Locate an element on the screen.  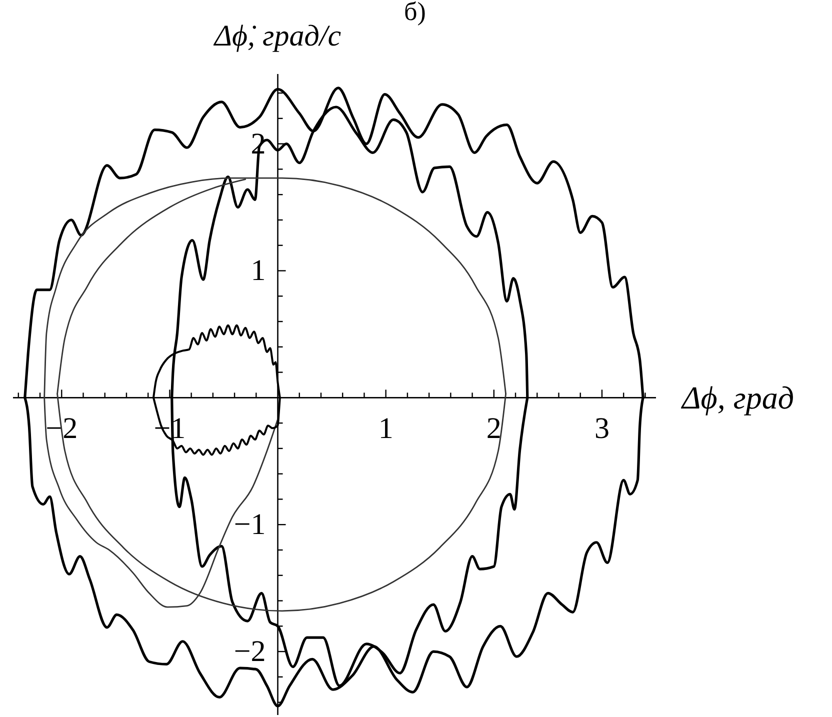
y-tick-label: −1 is located at coordinates (250, 525).